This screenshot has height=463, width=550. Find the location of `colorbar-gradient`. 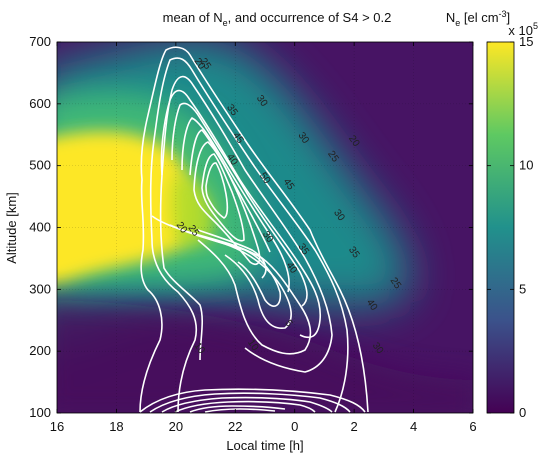

colorbar-gradient is located at coordinates (500, 227).